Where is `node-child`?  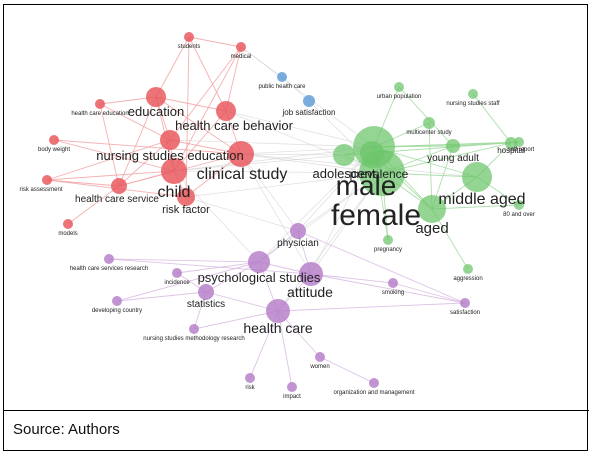 node-child is located at coordinates (174, 171).